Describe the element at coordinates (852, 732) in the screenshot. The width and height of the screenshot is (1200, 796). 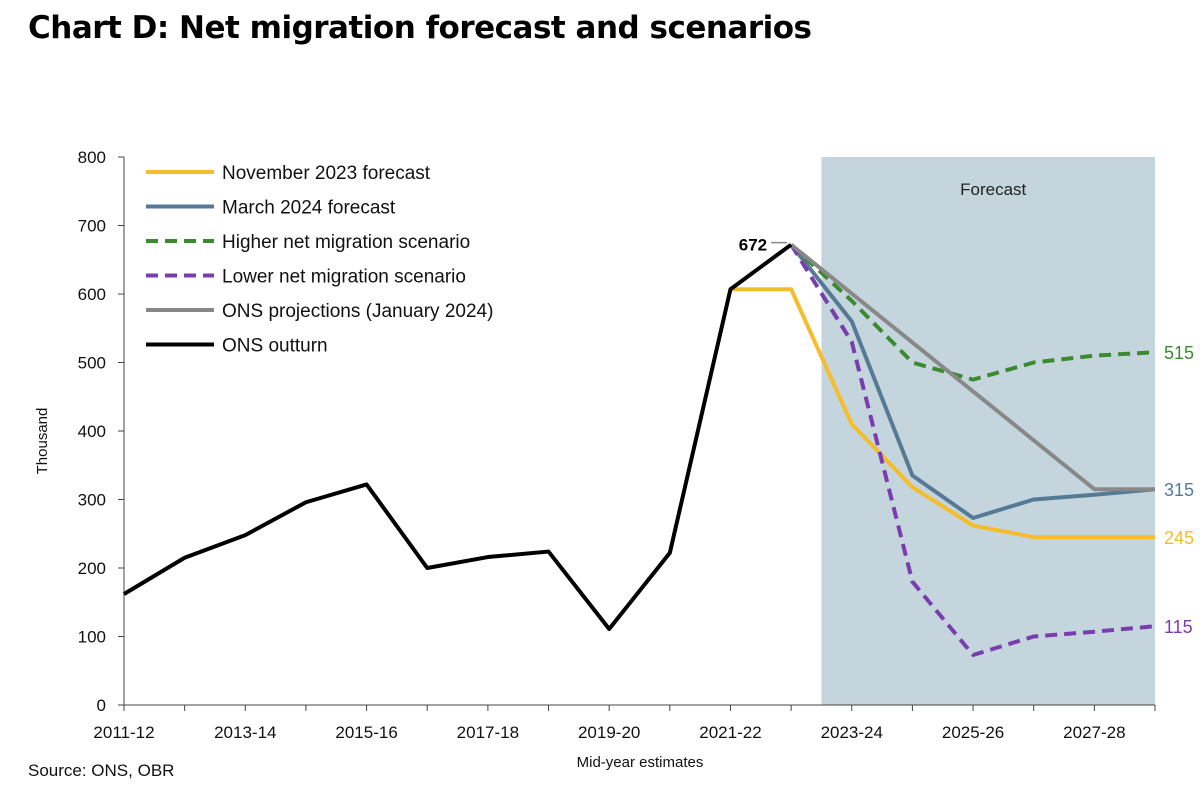
I see `x-tick-label: 2023-24` at that location.